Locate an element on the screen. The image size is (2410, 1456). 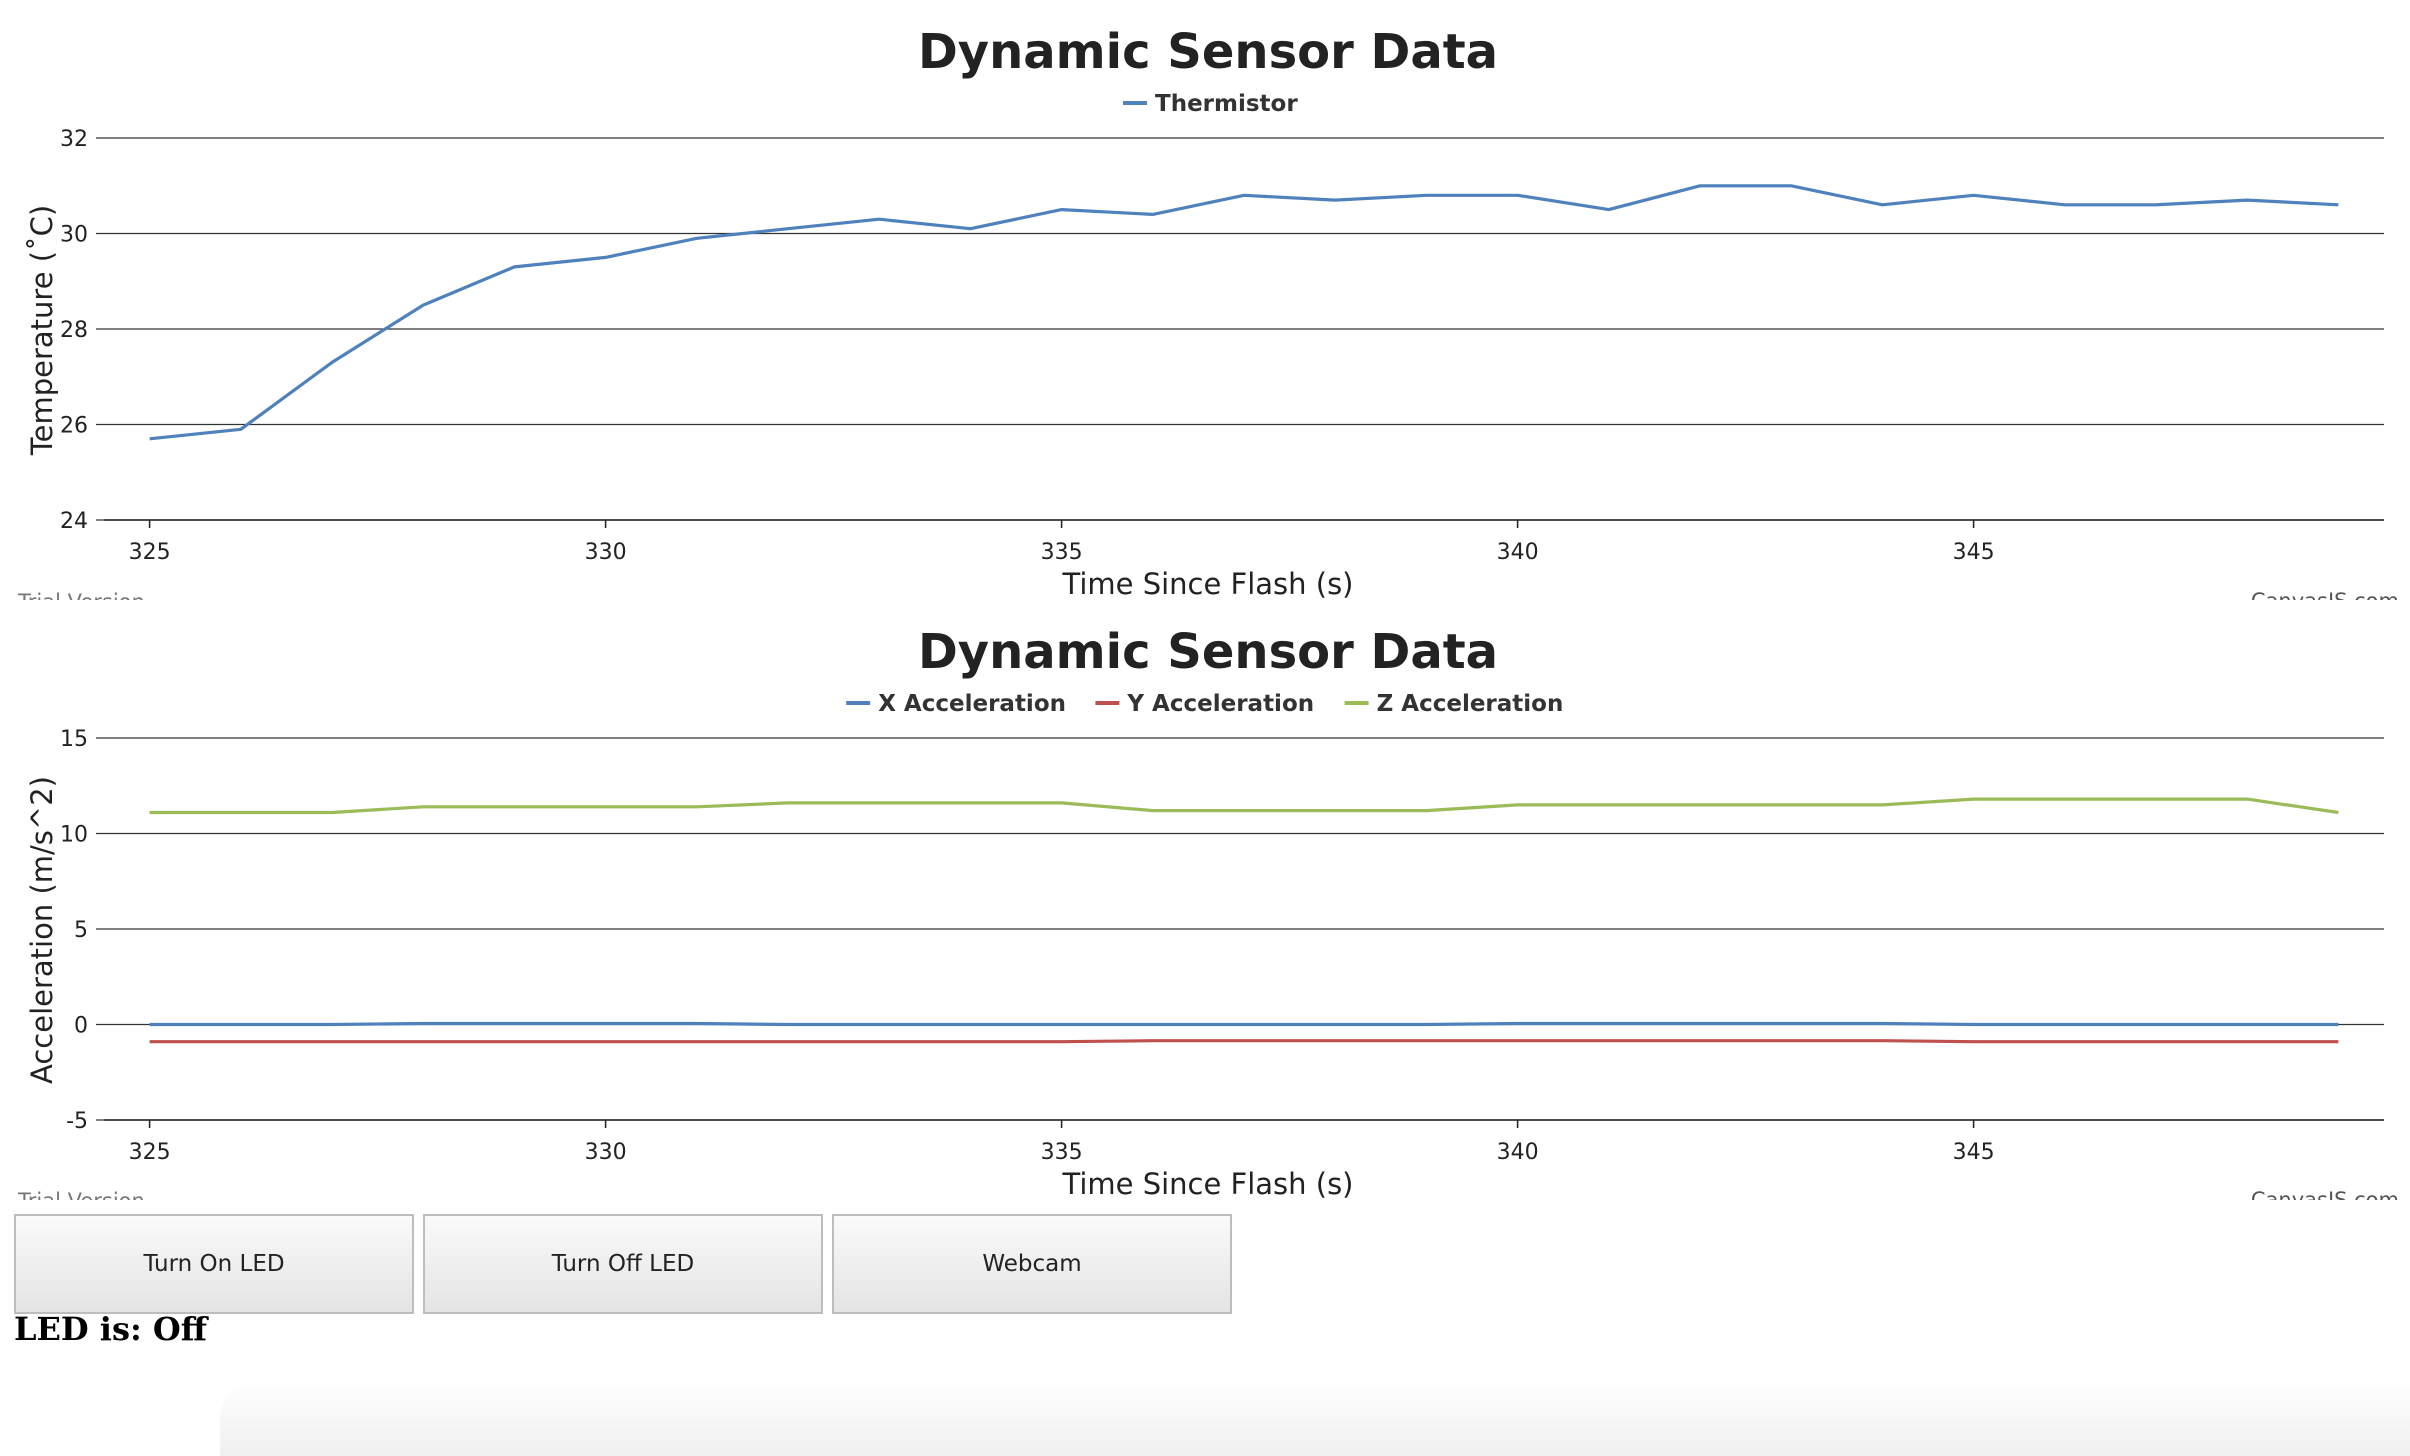
turn-off-led-button: Turn Off LED is located at coordinates (623, 1264).